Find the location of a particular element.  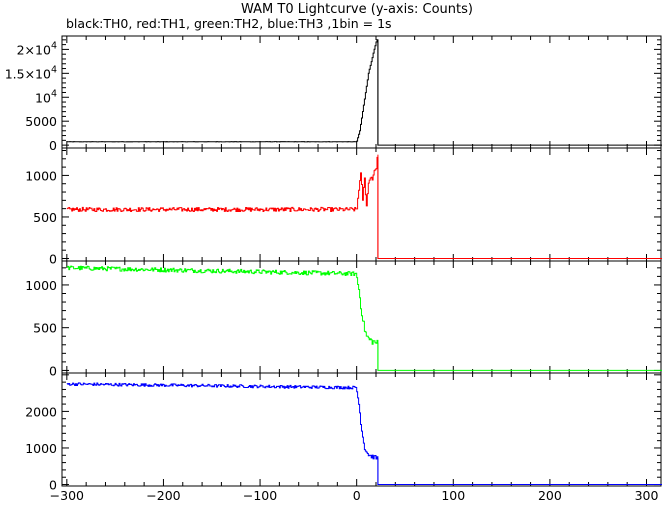

x-tick-labels: −300 −200 −100 0 100 200 300 is located at coordinates (354, 495).